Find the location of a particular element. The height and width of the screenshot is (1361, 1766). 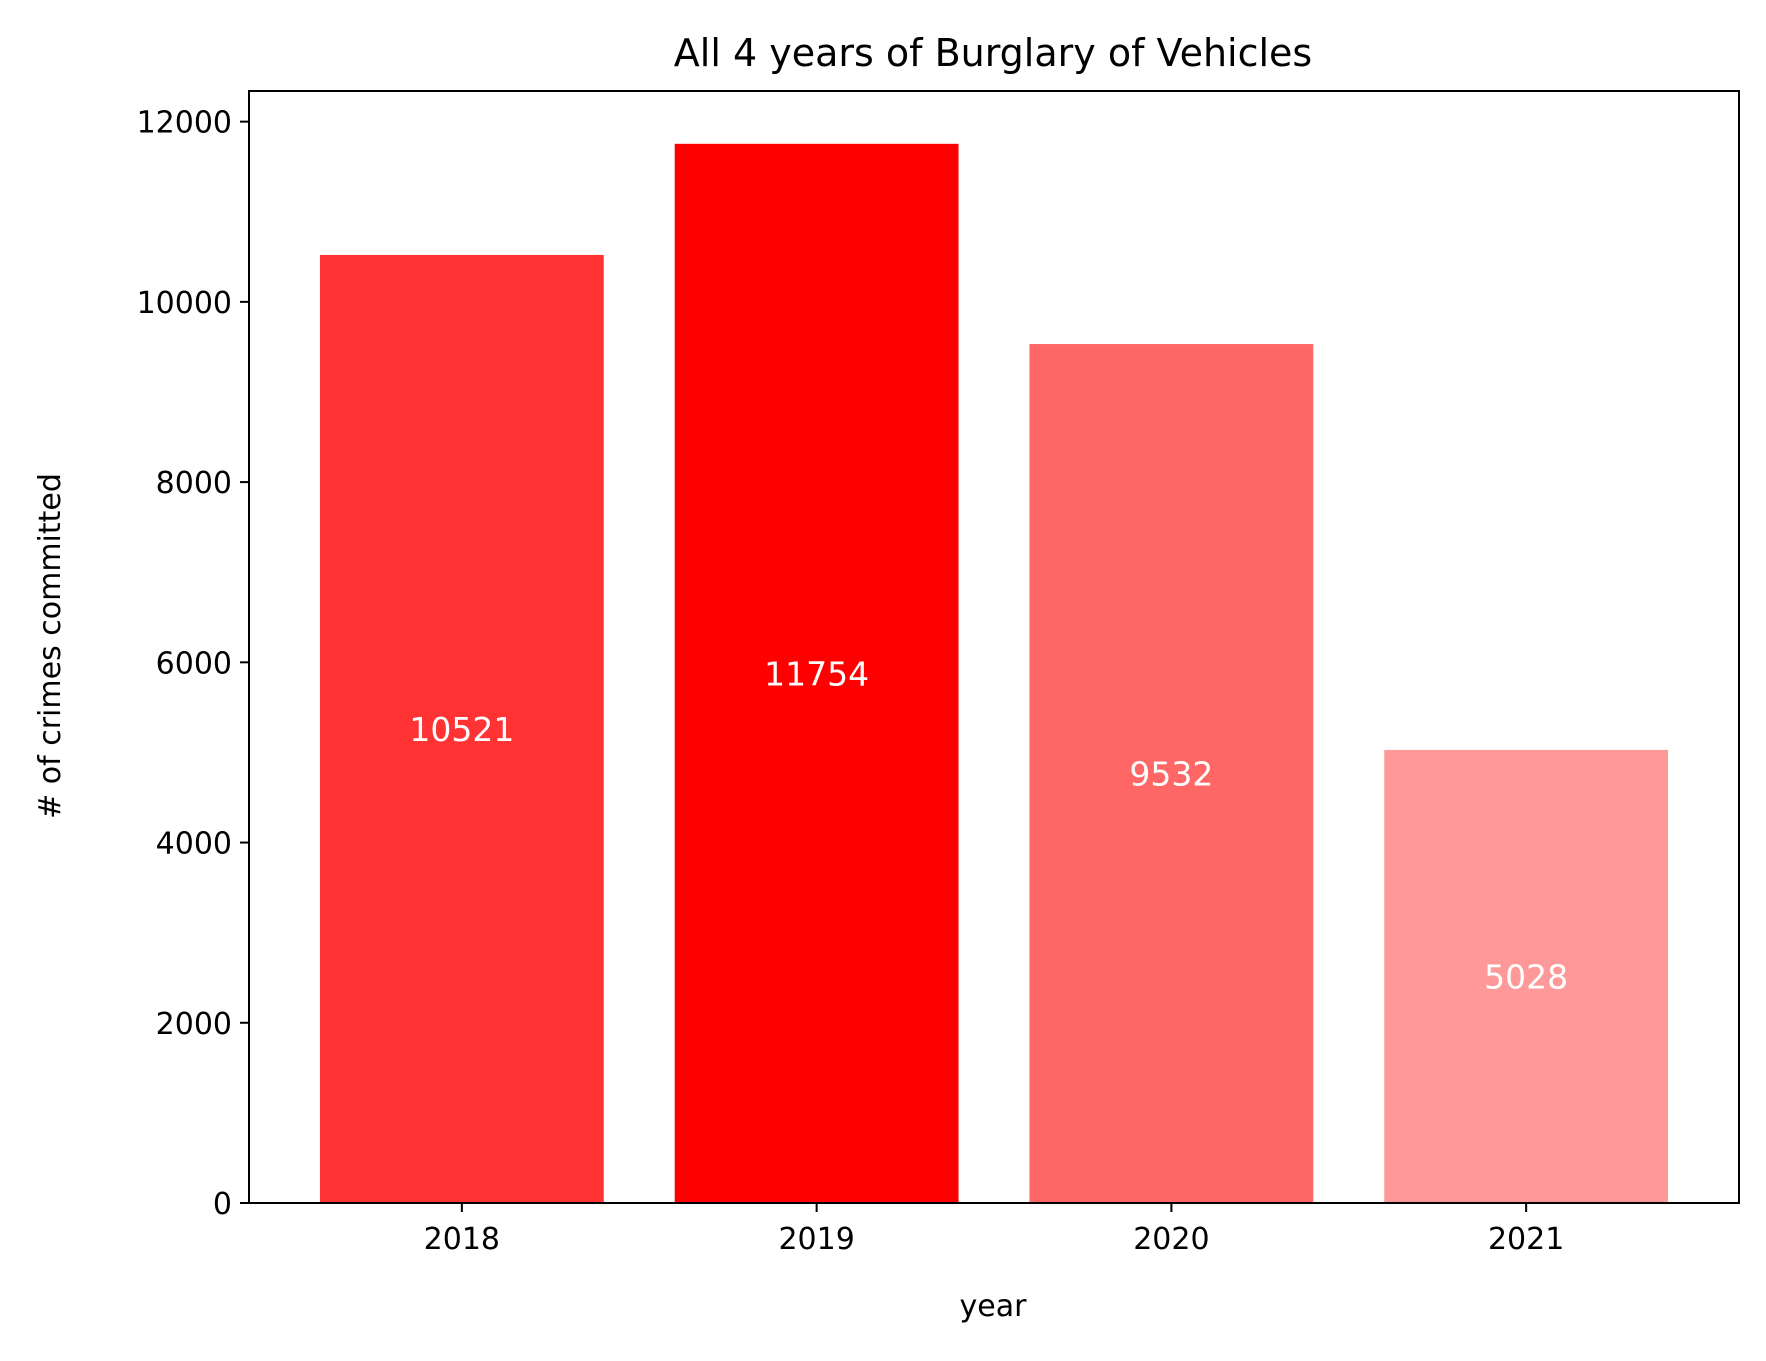

y-tick-label-12000: 12000 is located at coordinates (184, 123).